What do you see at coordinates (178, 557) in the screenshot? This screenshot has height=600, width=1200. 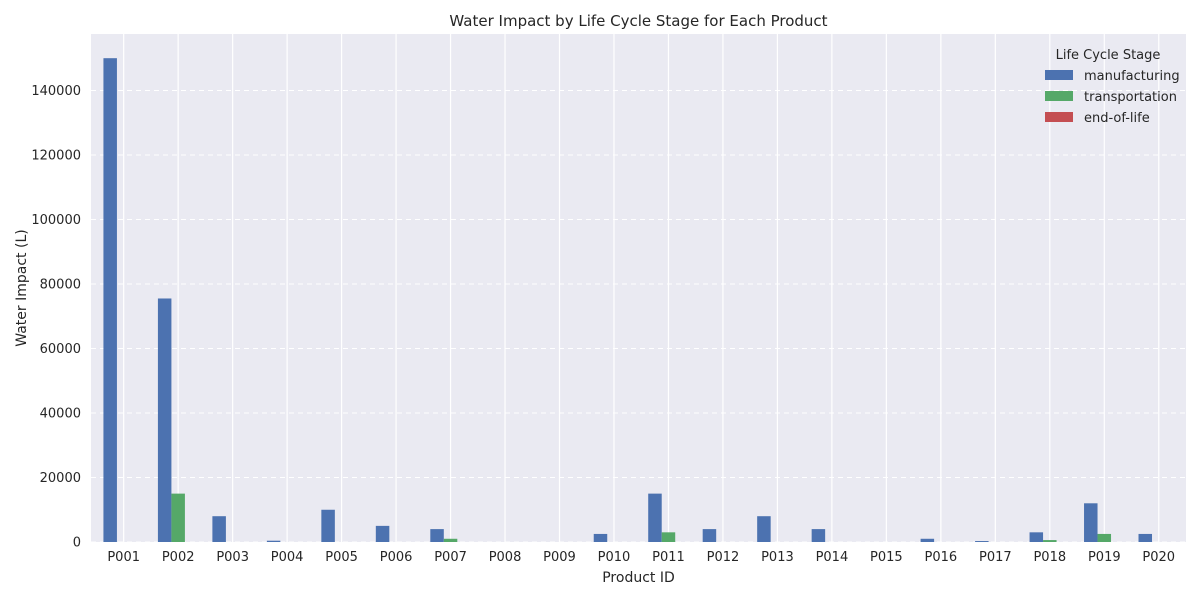 I see `x-tick-label: P002` at bounding box center [178, 557].